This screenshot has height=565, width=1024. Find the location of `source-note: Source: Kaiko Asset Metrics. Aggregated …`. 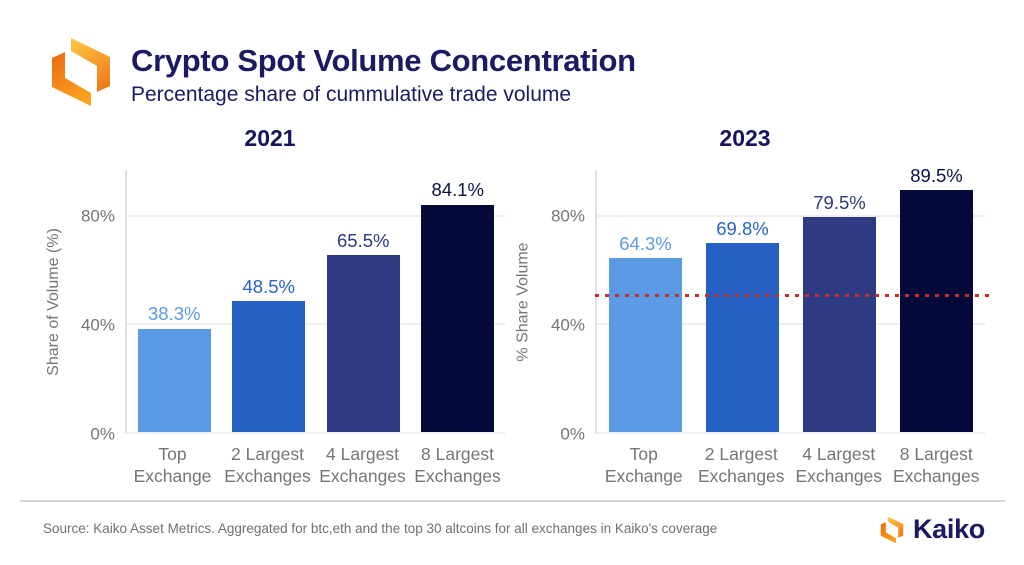

source-note: Source: Kaiko Asset Metrics. Aggregated … is located at coordinates (380, 528).